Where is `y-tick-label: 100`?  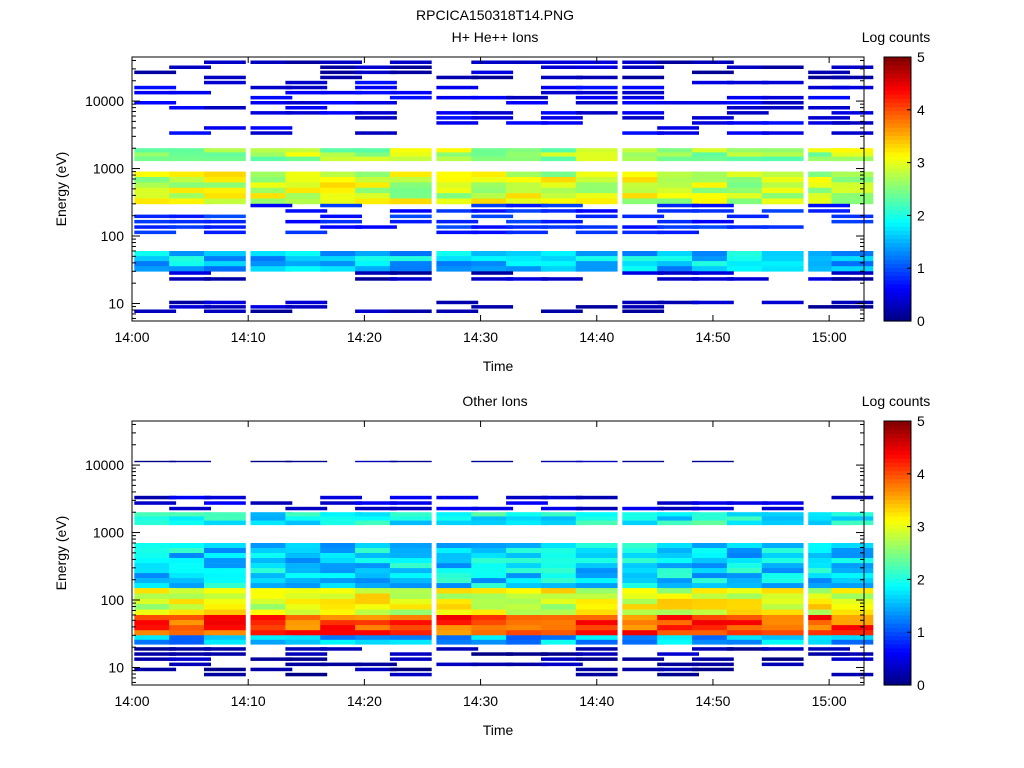 y-tick-label: 100 is located at coordinates (113, 236).